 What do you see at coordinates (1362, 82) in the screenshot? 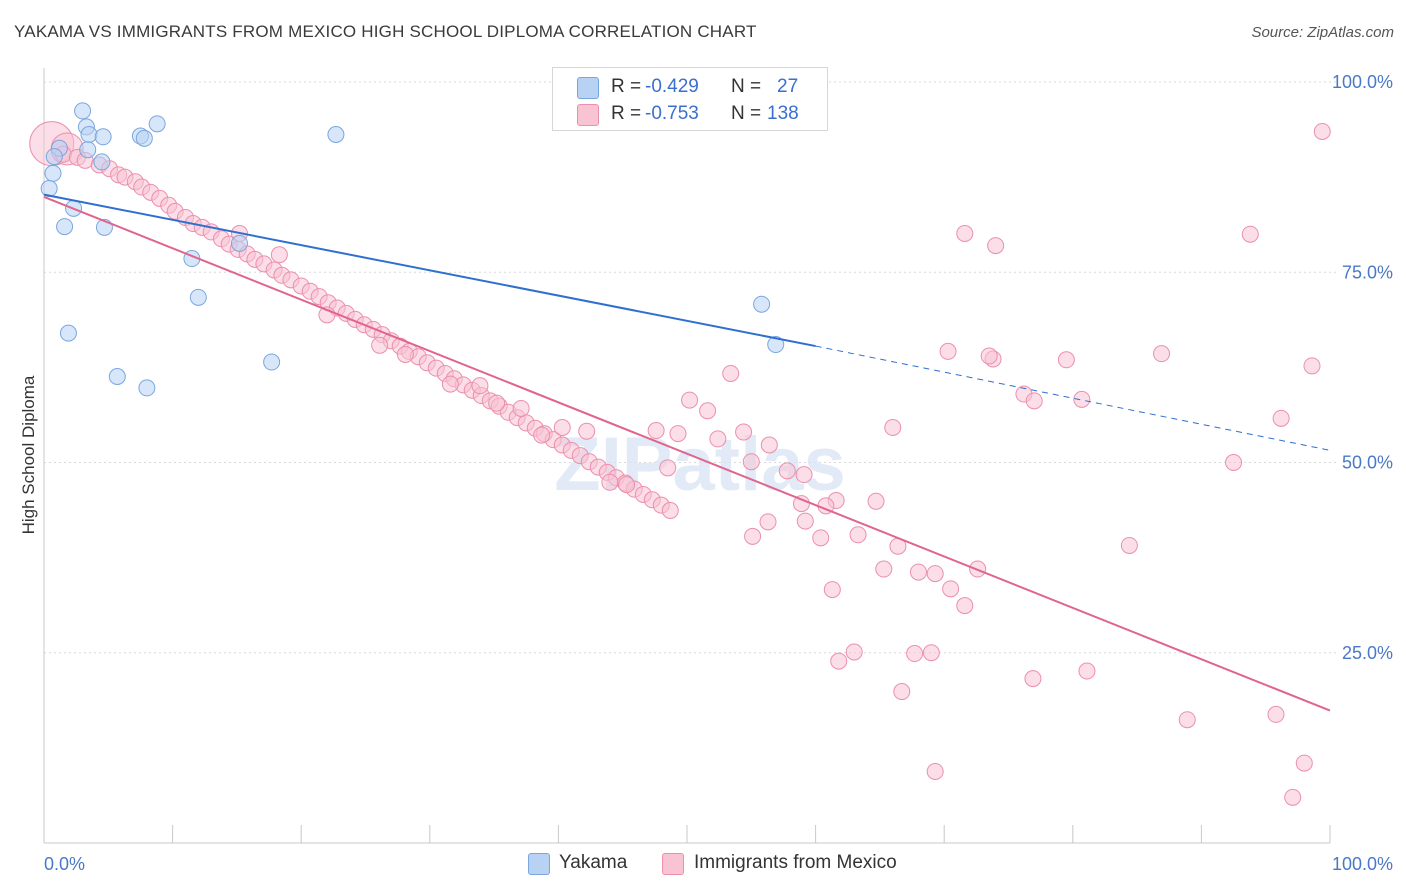
I see `y-tick-label: 100.0%` at bounding box center [1362, 82].